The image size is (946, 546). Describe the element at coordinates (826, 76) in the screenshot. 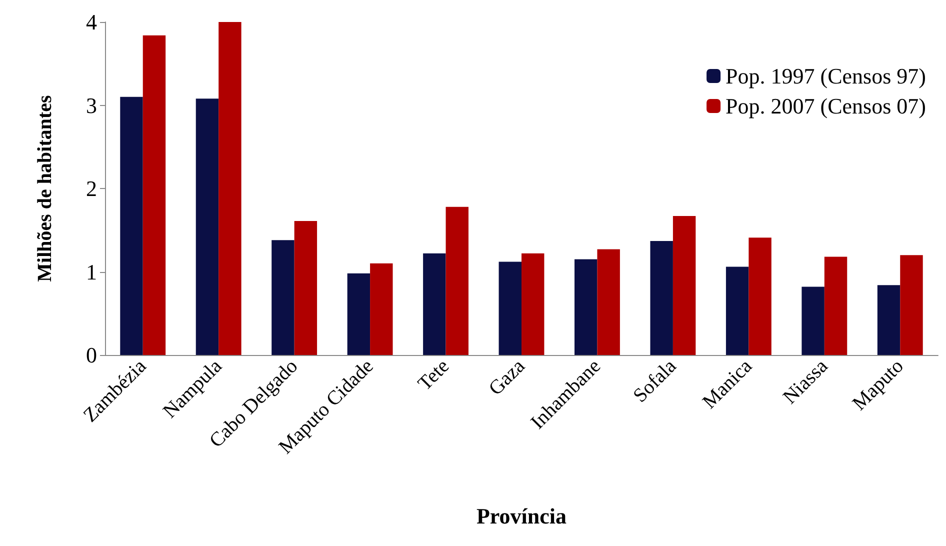

I see `legend-label: Pop. 1997 (Censos 97)` at that location.